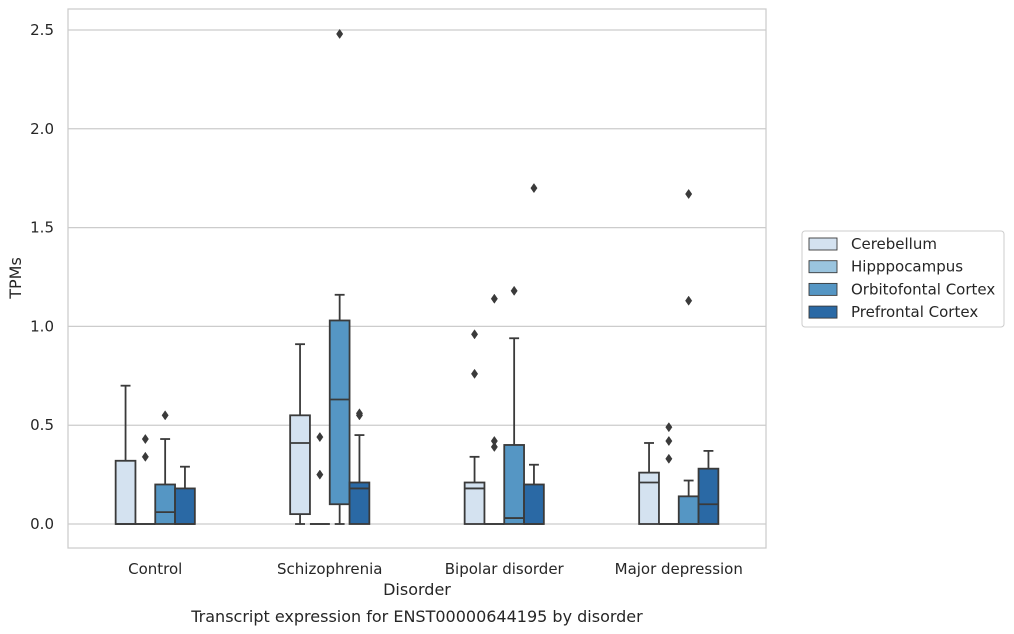  Describe the element at coordinates (923, 289) in the screenshot. I see `legend-label: Orbitofontal Cortex` at that location.